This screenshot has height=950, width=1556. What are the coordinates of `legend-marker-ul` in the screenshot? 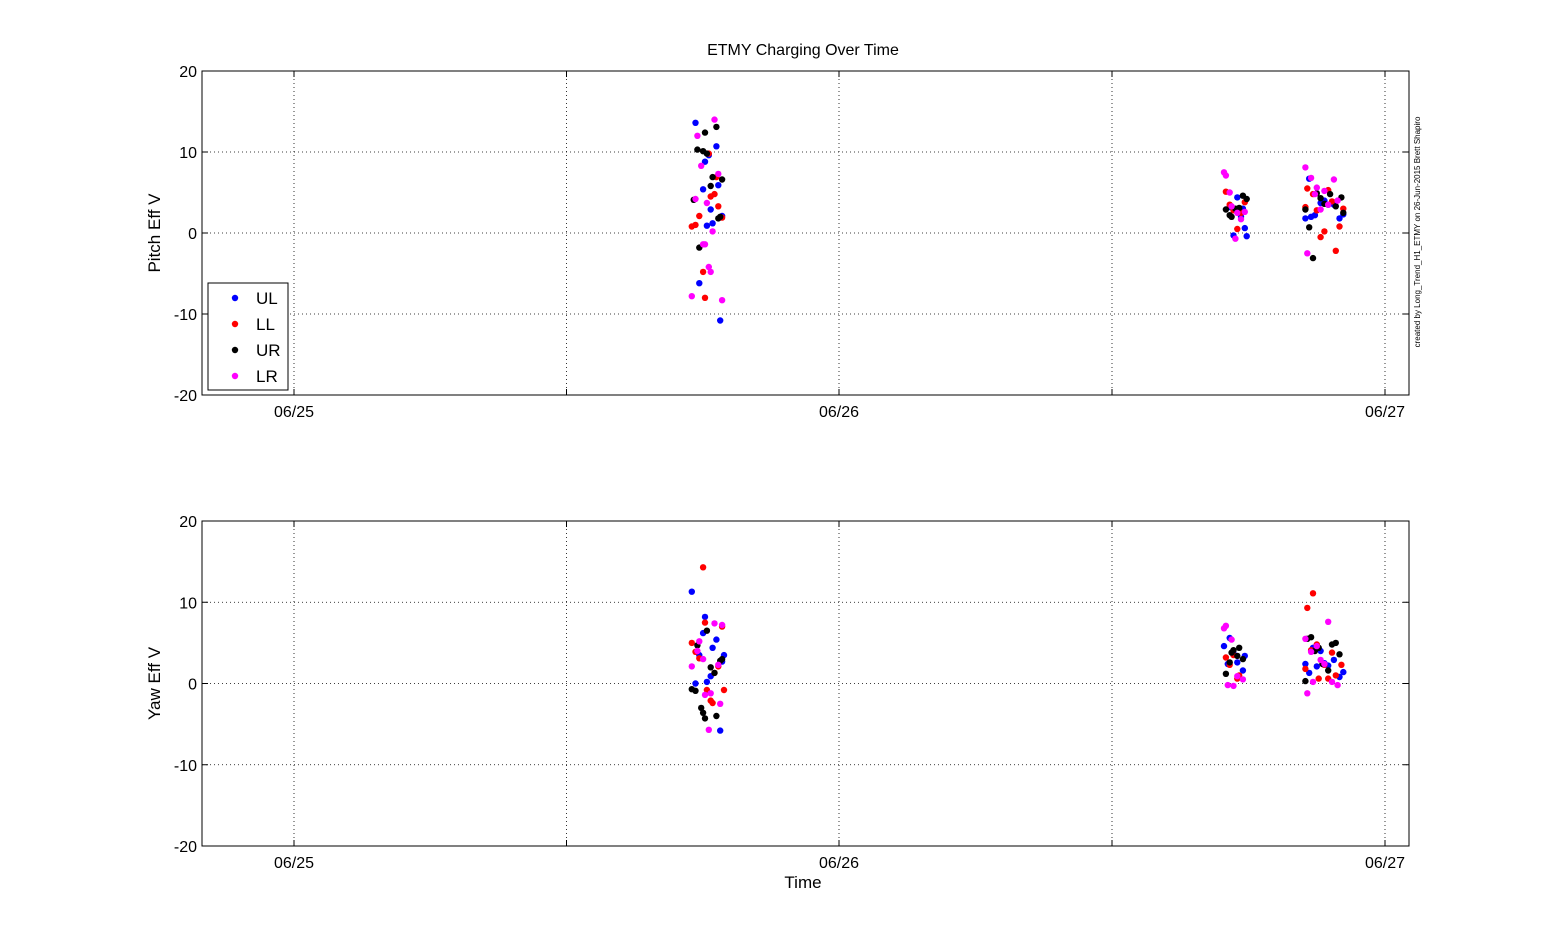 It's located at (235, 298).